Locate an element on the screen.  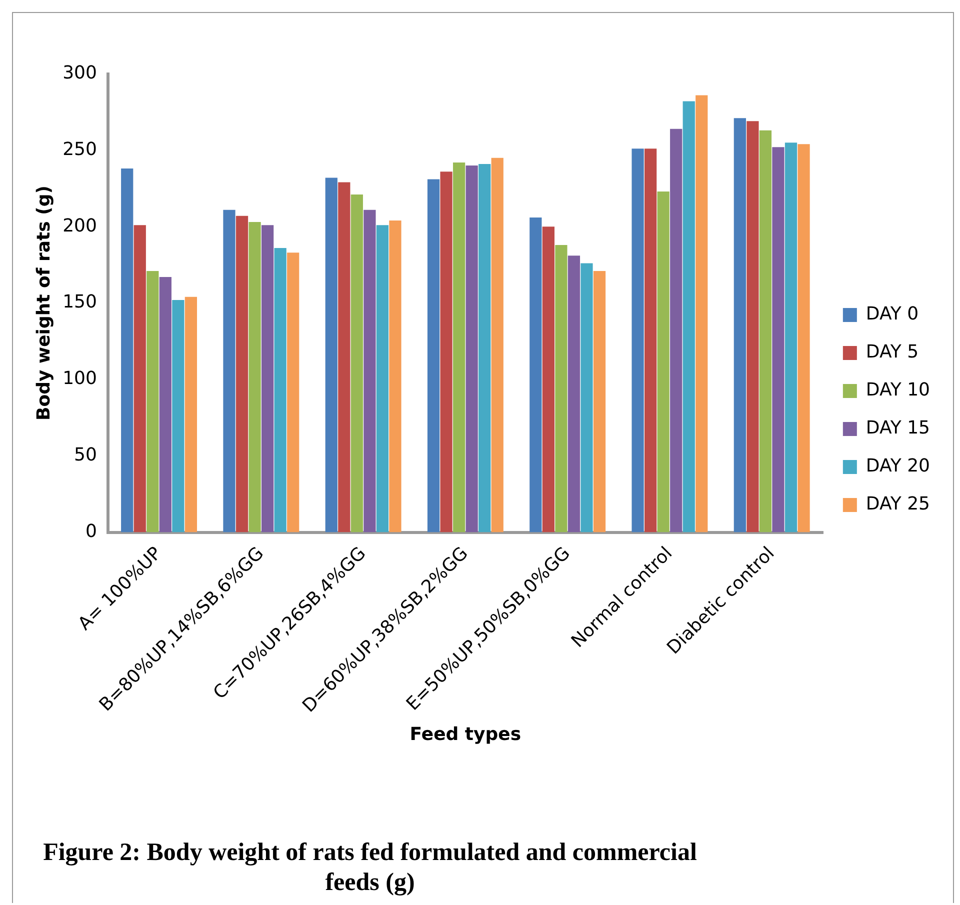
legend-label: DAY 20 is located at coordinates (898, 466).